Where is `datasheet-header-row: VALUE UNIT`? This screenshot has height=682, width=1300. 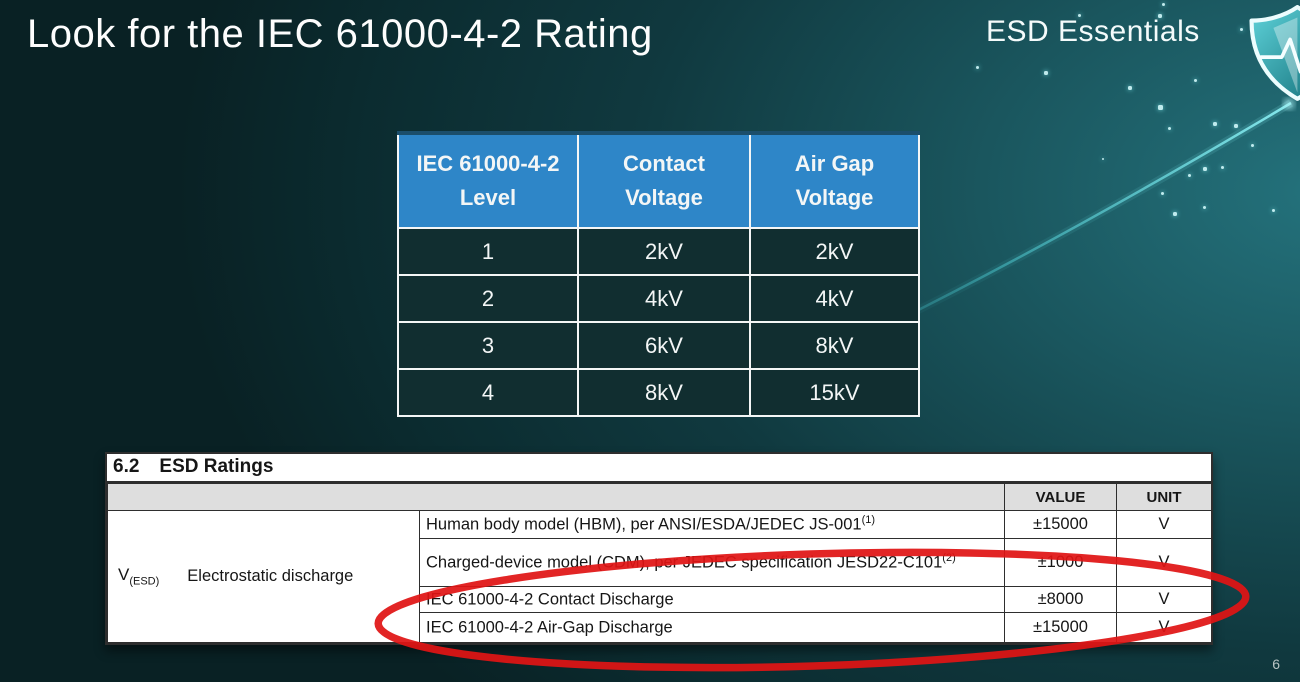
datasheet-header-row: VALUE UNIT is located at coordinates (659, 497).